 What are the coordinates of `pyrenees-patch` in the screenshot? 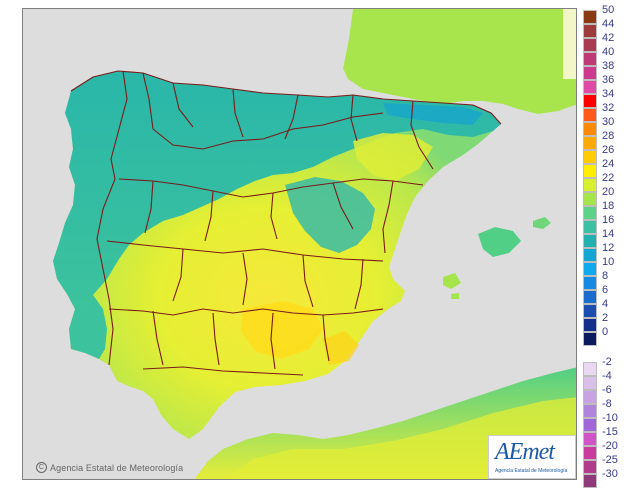 It's located at (433, 114).